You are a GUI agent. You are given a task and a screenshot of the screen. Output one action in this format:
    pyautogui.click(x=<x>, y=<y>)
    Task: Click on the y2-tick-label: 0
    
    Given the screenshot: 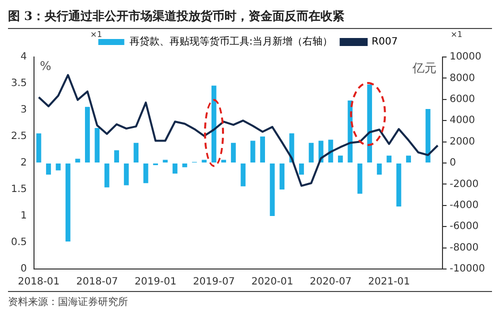 What is the action you would take?
    pyautogui.click(x=453, y=163)
    